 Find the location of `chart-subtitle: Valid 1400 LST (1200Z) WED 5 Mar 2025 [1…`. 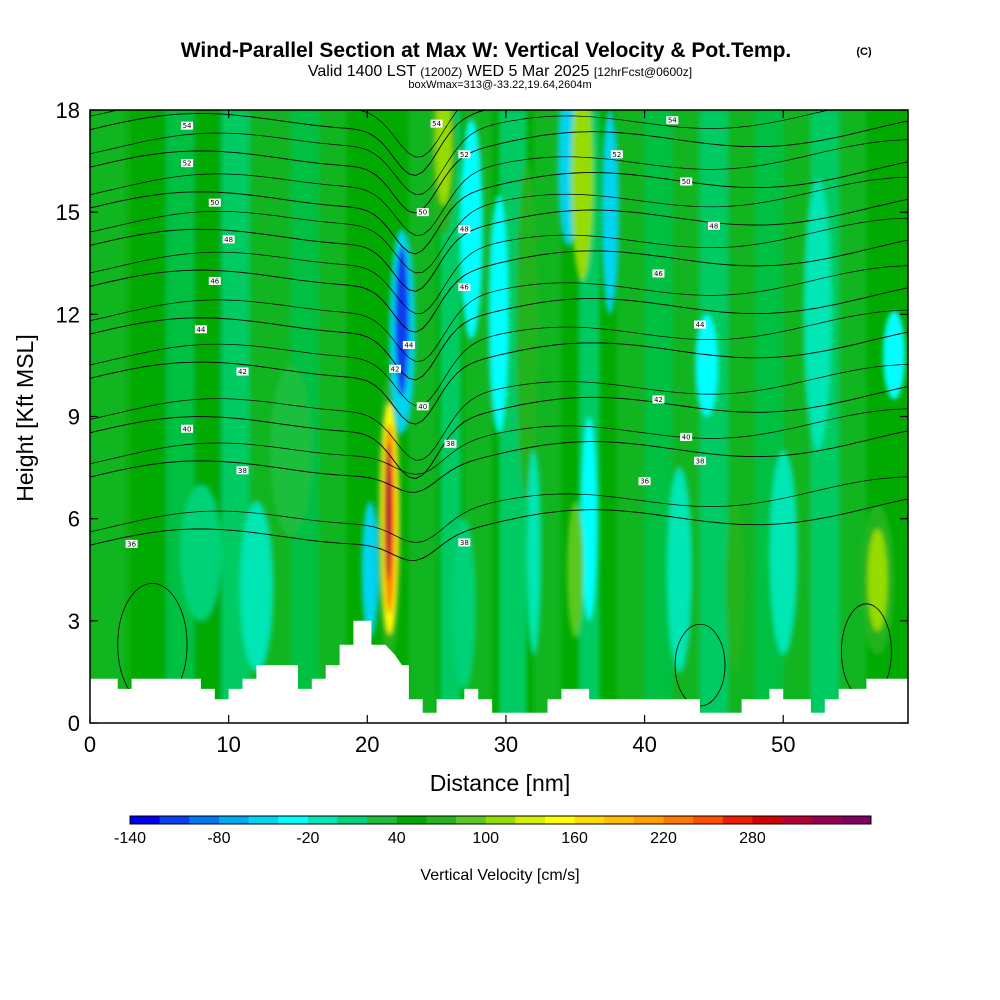

chart-subtitle: Valid 1400 LST (1200Z) WED 5 Mar 2025 [1… is located at coordinates (500, 71).